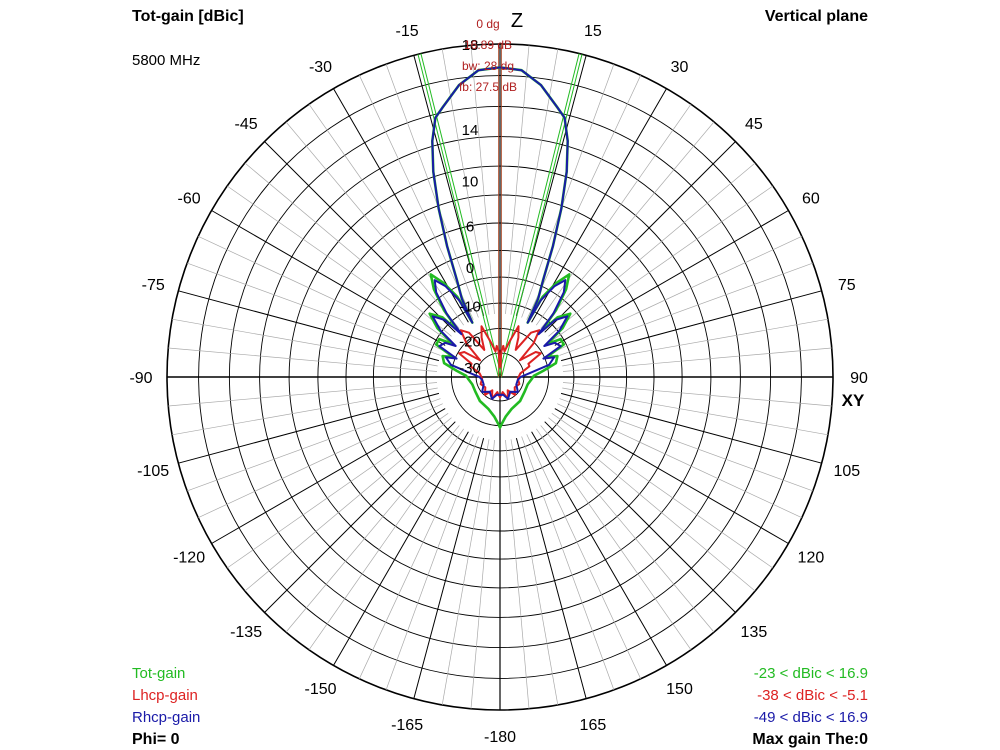 Image resolution: width=1000 pixels, height=750 pixels. Describe the element at coordinates (470, 130) in the screenshot. I see `radial-tick-label: 14` at that location.